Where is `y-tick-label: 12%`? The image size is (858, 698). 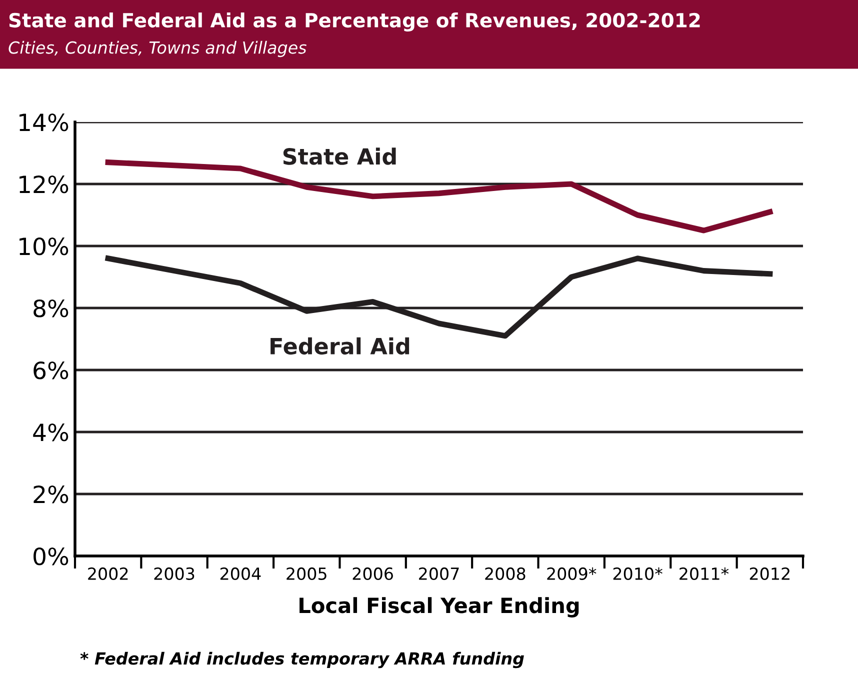
y-tick-label: 12% is located at coordinates (44, 184).